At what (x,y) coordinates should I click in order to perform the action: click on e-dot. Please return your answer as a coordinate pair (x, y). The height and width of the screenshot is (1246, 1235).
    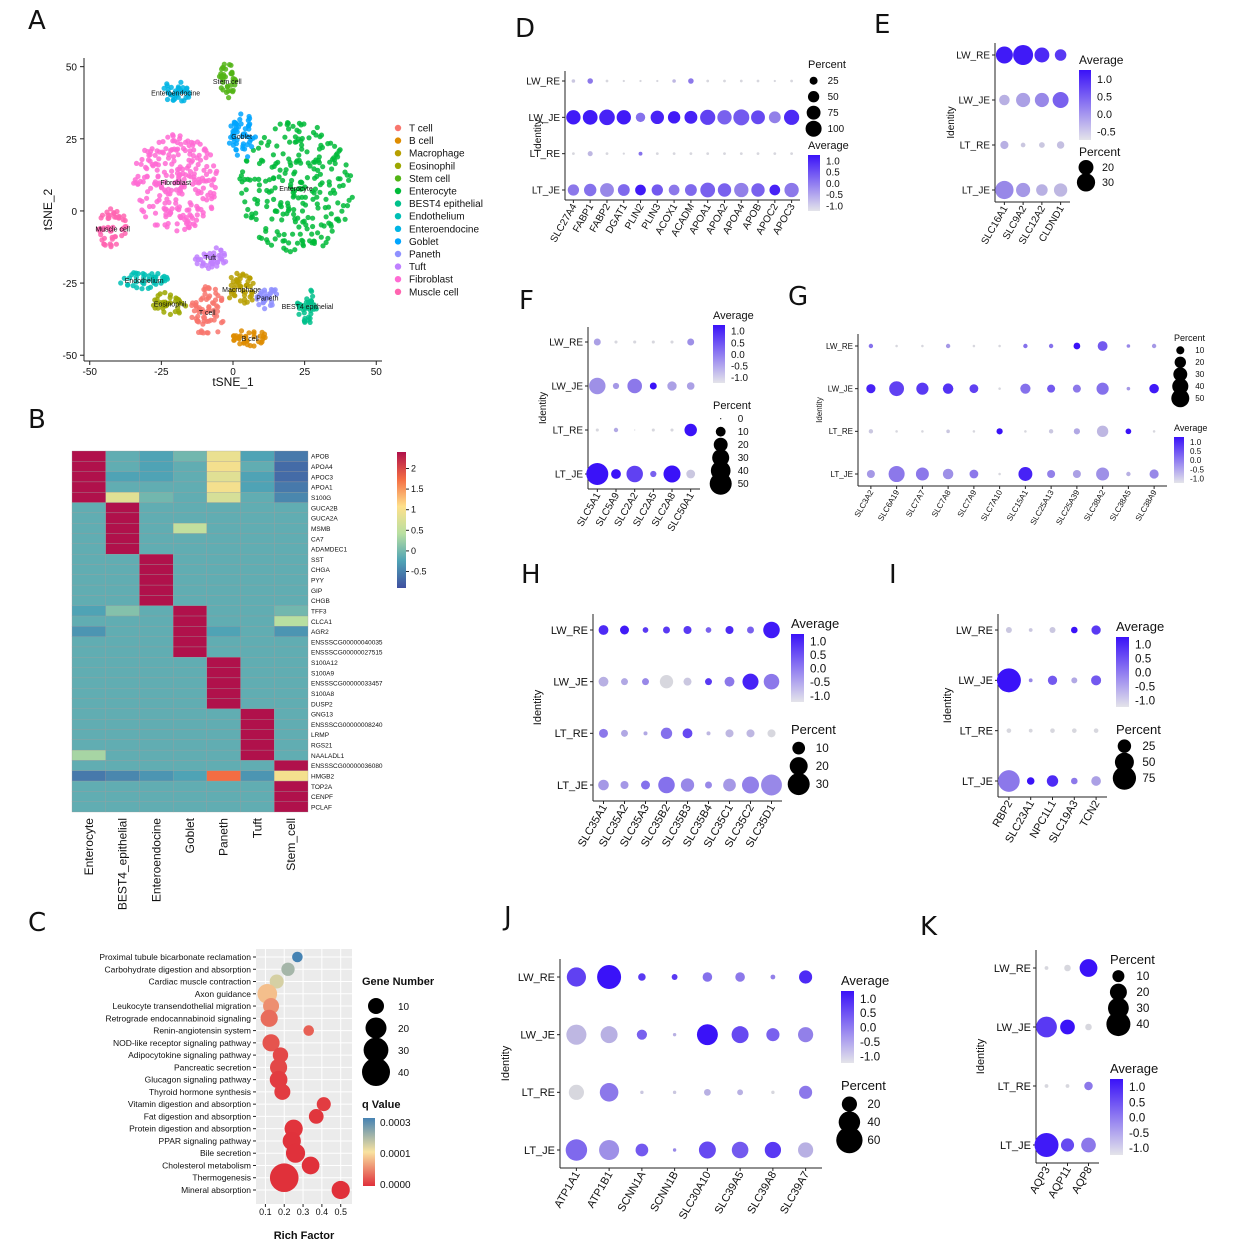
    Looking at the image, I should click on (1060, 190).